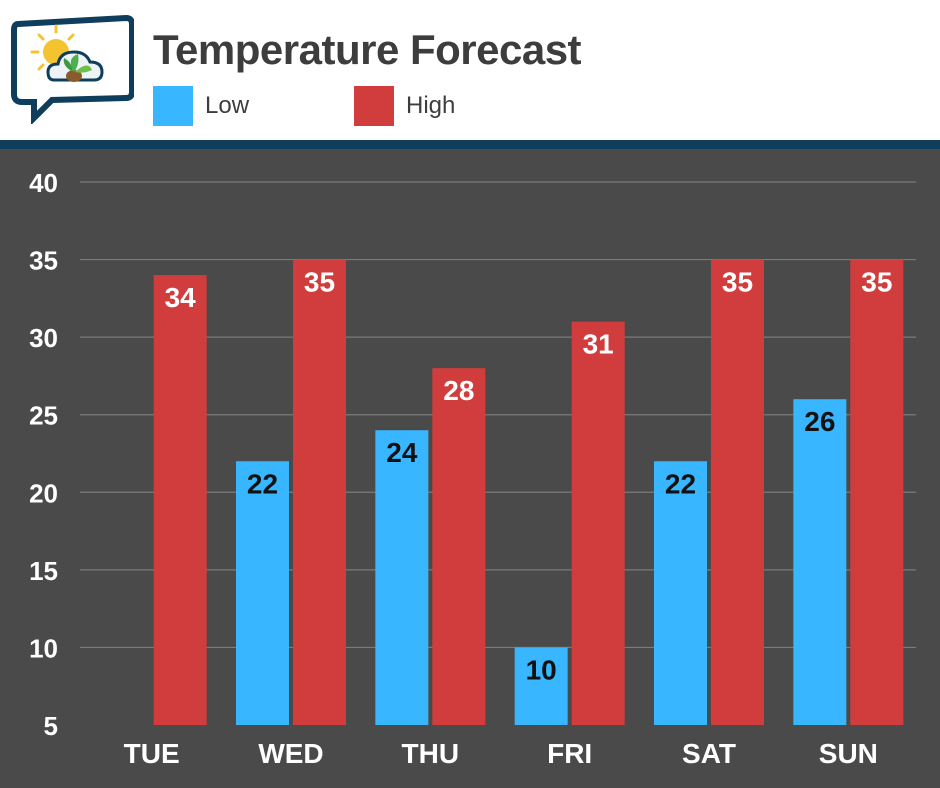 The image size is (940, 788). What do you see at coordinates (152, 753) in the screenshot?
I see `x-tick-label-tue: TUE` at bounding box center [152, 753].